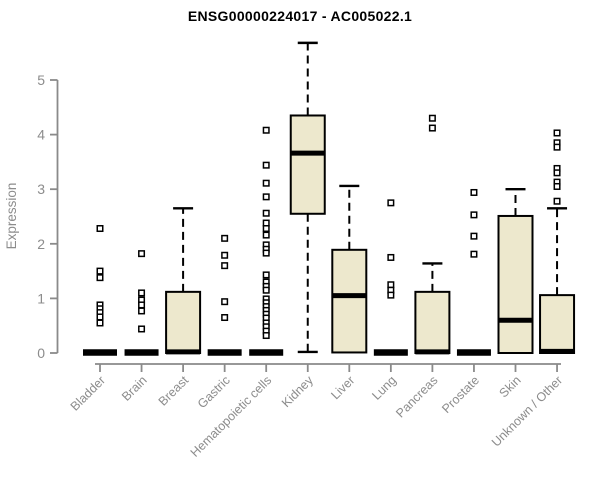 This screenshot has height=500, width=600. Describe the element at coordinates (11, 216) in the screenshot. I see `y-axis-label: Expression` at that location.